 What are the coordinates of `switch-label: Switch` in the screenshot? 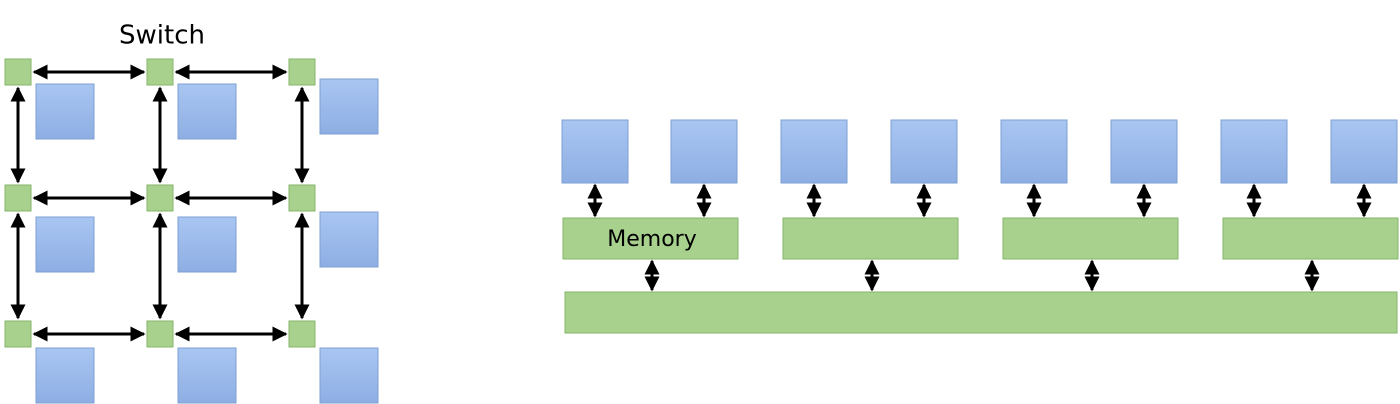 It's located at (162, 36).